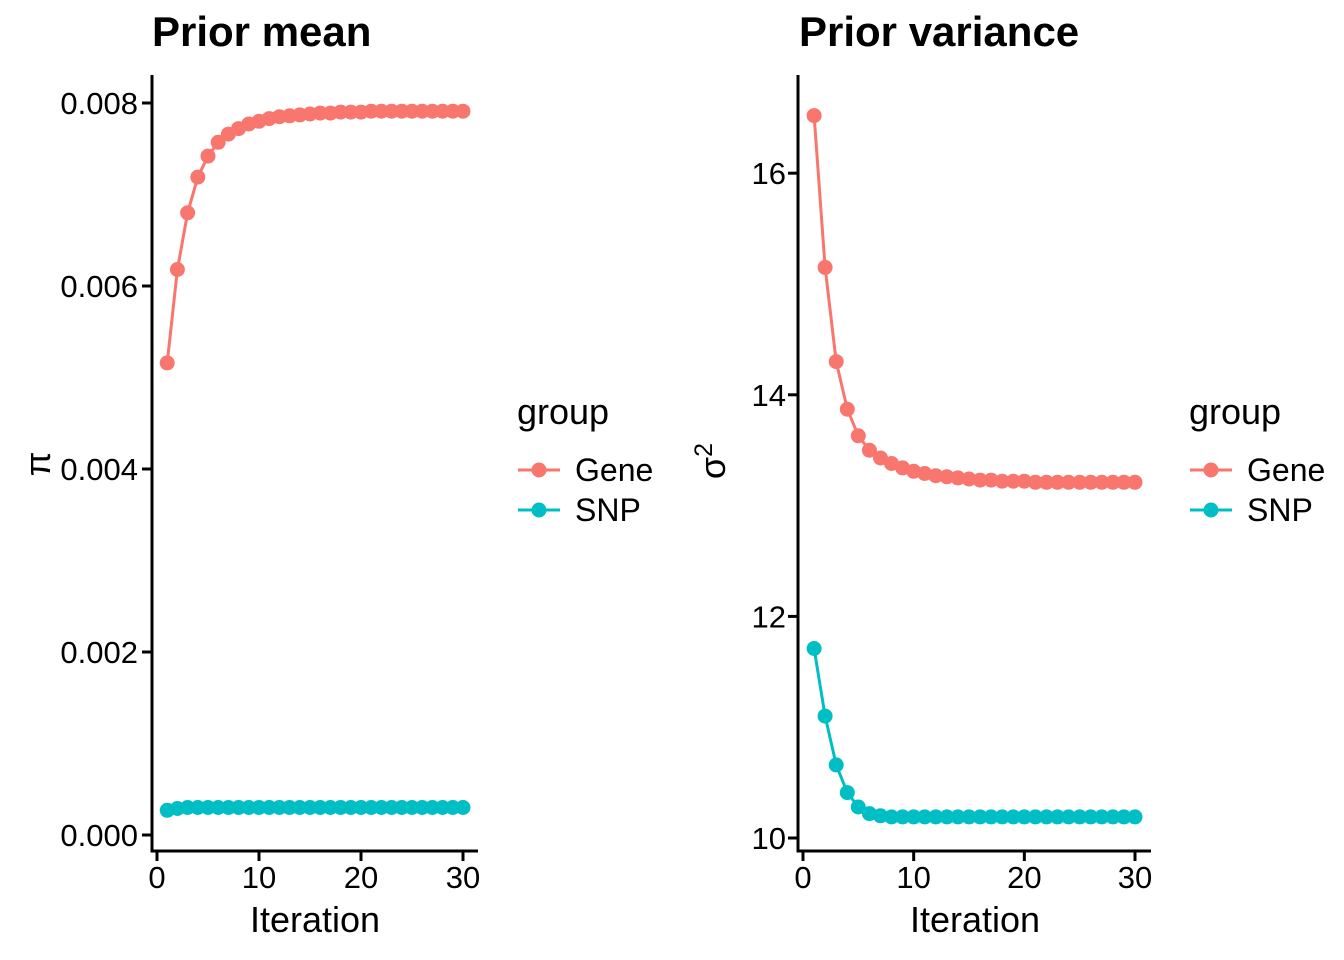  Describe the element at coordinates (262, 31) in the screenshot. I see `left-panel-title: Prior mean` at that location.